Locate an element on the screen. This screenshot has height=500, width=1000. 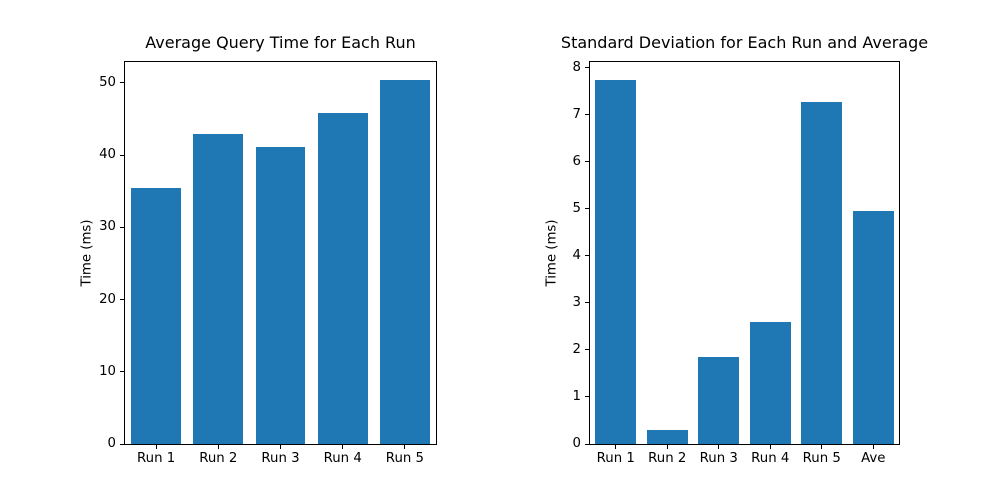
y-tick-label: 7 is located at coordinates (576, 114).